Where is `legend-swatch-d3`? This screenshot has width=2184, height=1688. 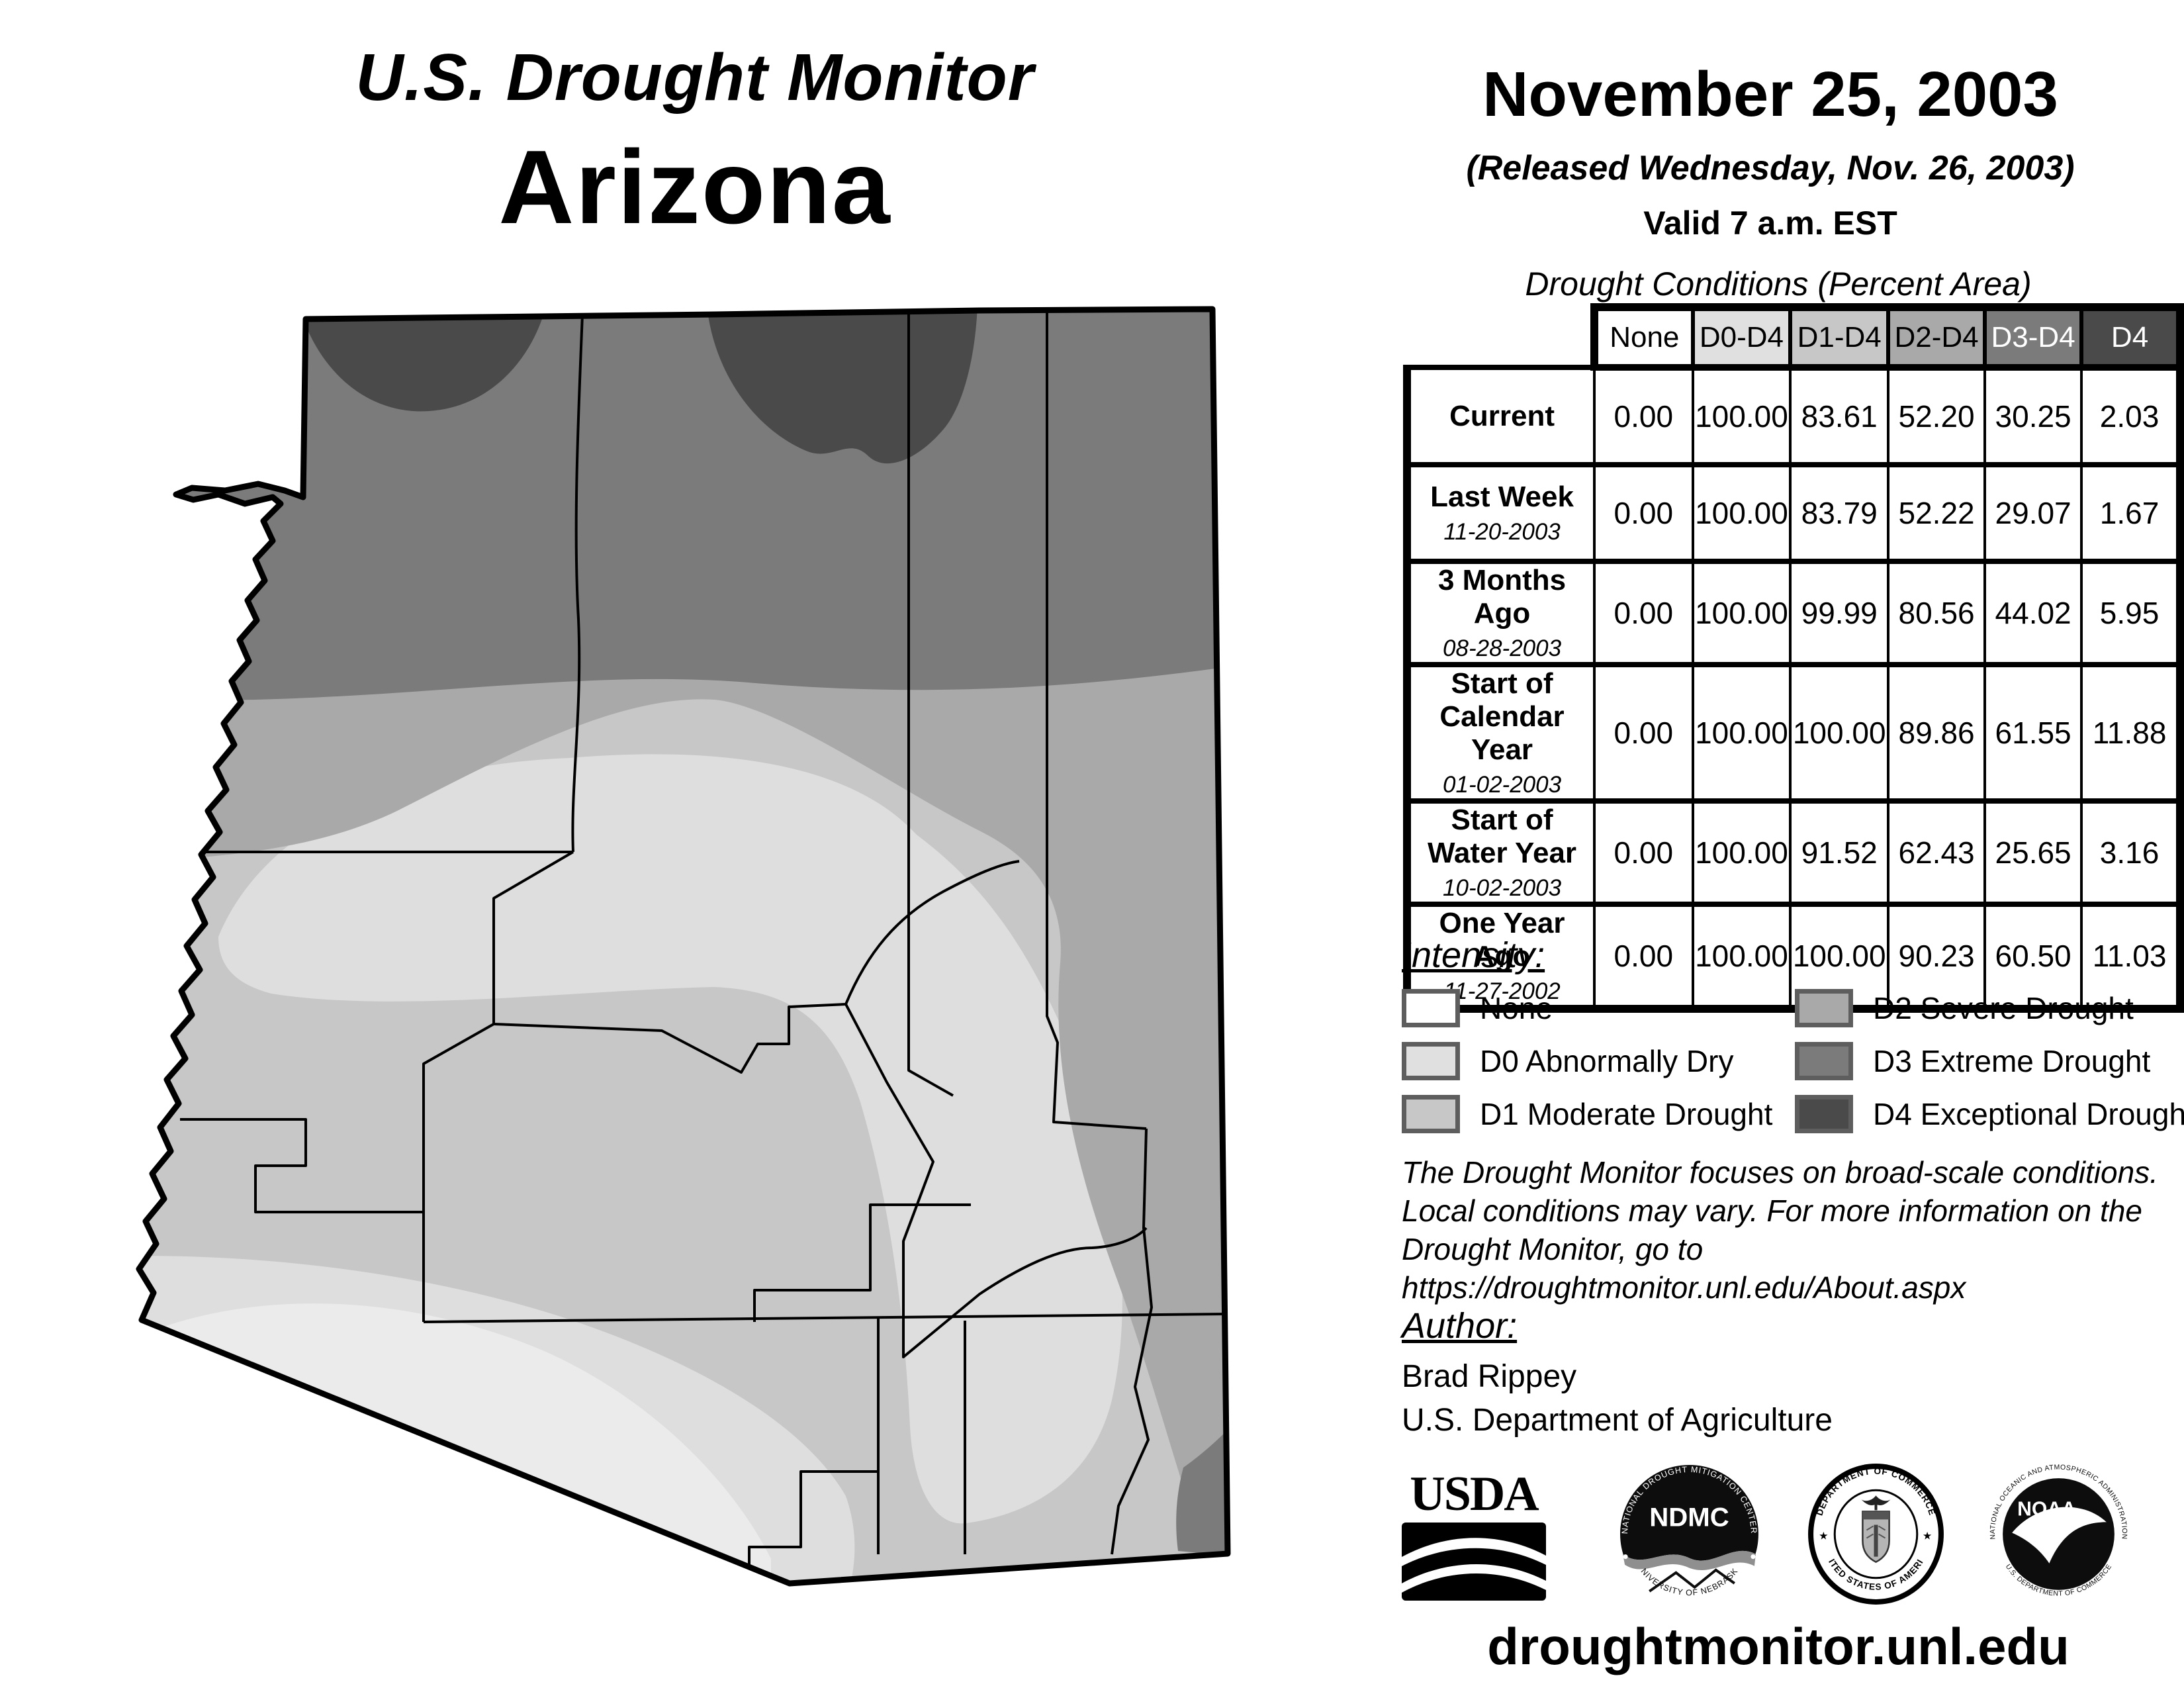 legend-swatch-d3 is located at coordinates (1824, 1061).